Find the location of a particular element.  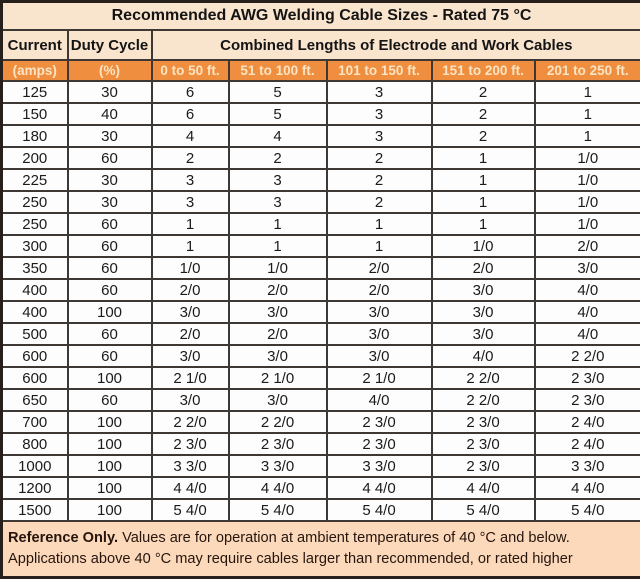

size-51-100-cell: 1 is located at coordinates (278, 224).